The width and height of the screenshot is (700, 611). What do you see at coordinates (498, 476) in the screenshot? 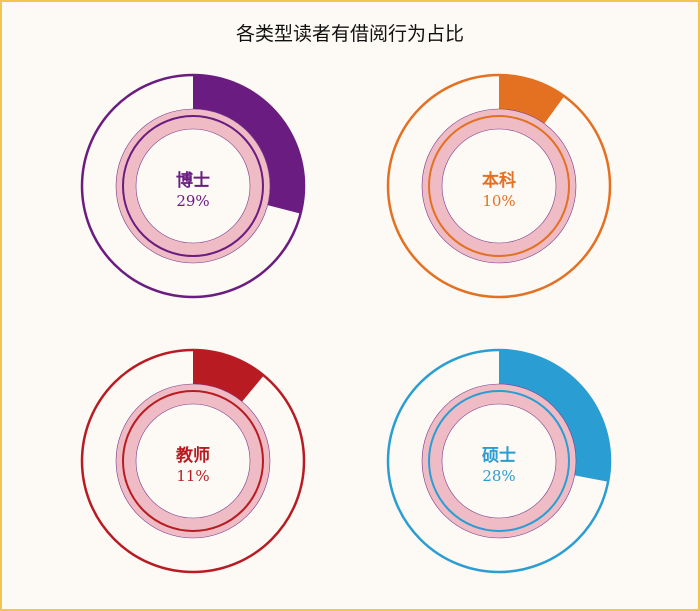
I see `percent-label: 28%` at bounding box center [498, 476].